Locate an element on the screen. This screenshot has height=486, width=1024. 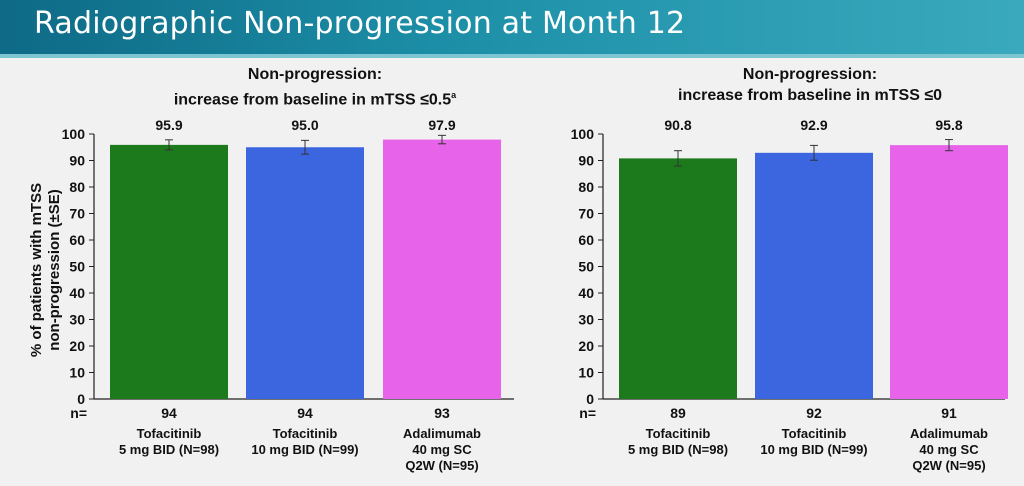
right-y-tick-label: 90 is located at coordinates (586, 161).